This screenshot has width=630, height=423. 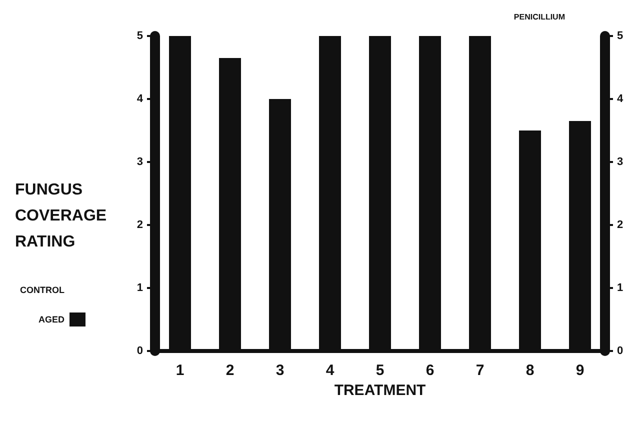 What do you see at coordinates (330, 370) in the screenshot?
I see `x-tick-label: 4` at bounding box center [330, 370].